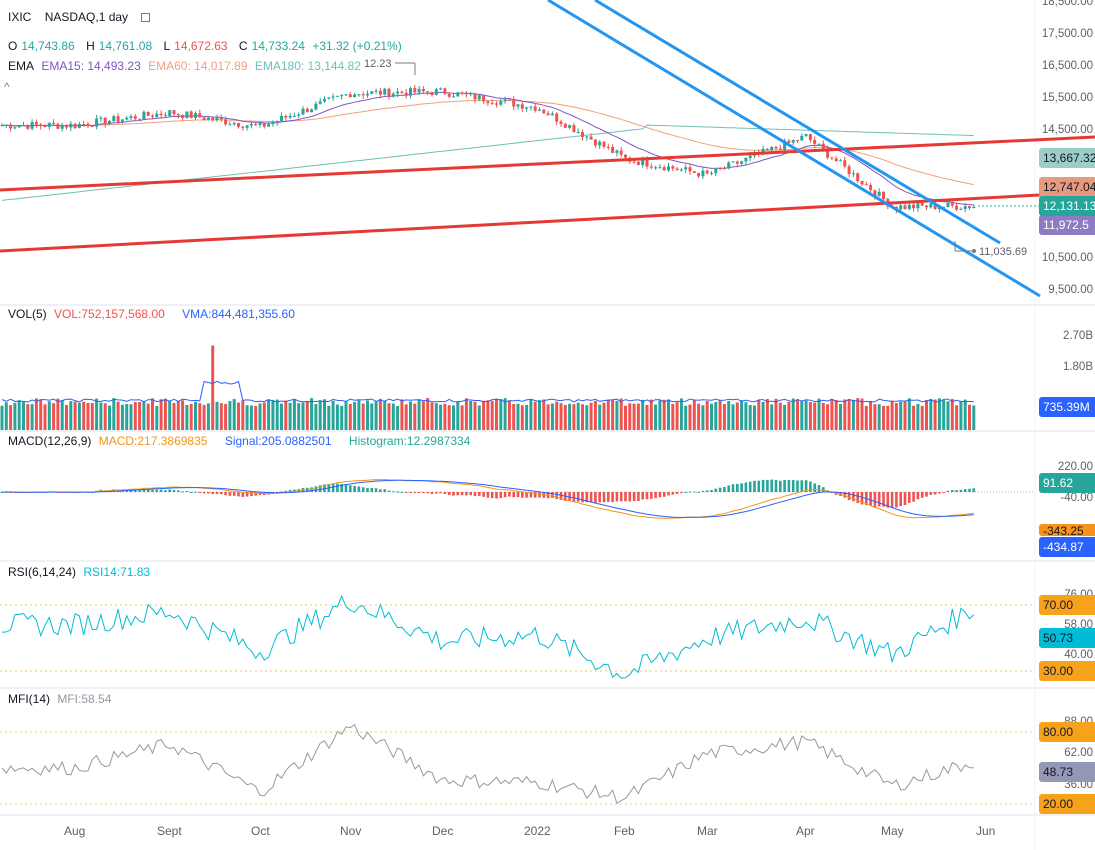  What do you see at coordinates (1077, 367) in the screenshot?
I see `volume-axis-tick: 1.80B` at bounding box center [1077, 367].